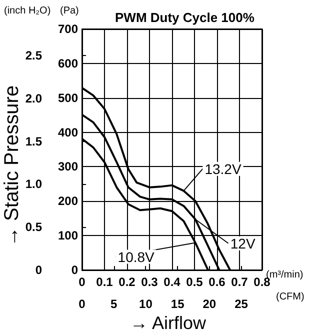 This screenshot has height=332, width=327. Describe the element at coordinates (285, 275) in the screenshot. I see `text: (m³/min)` at that location.